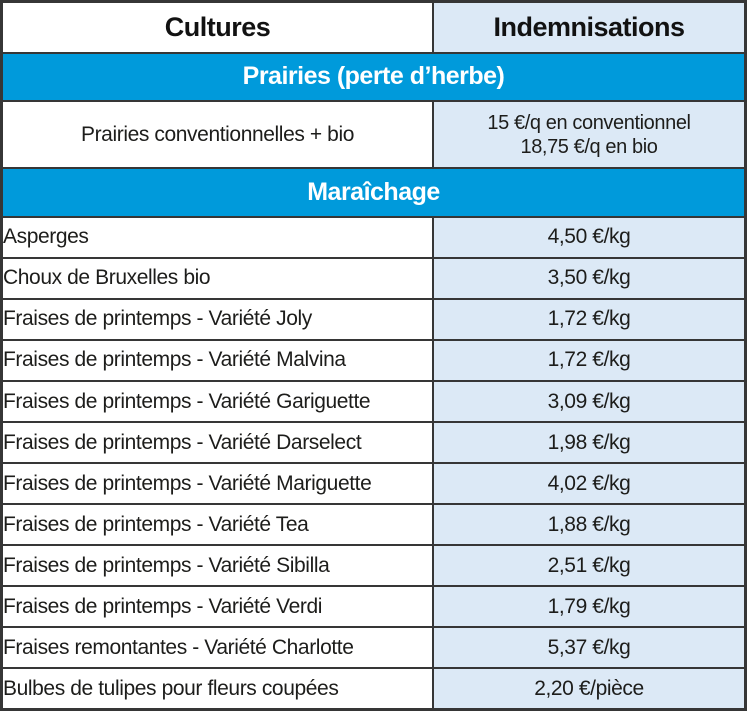 The image size is (747, 711). Describe the element at coordinates (217, 648) in the screenshot. I see `culture-cell: Fraises remontantes - Variété Charlotte` at that location.